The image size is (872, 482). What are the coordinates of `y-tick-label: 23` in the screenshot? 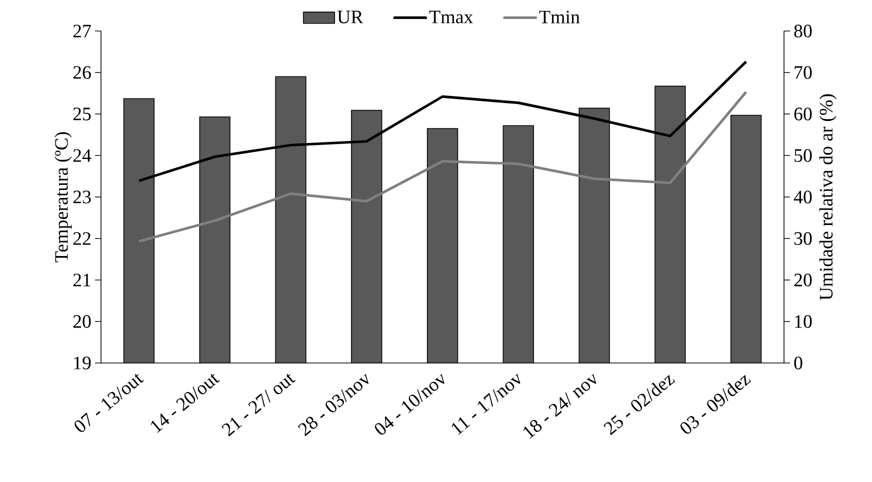 It's located at (82, 197).